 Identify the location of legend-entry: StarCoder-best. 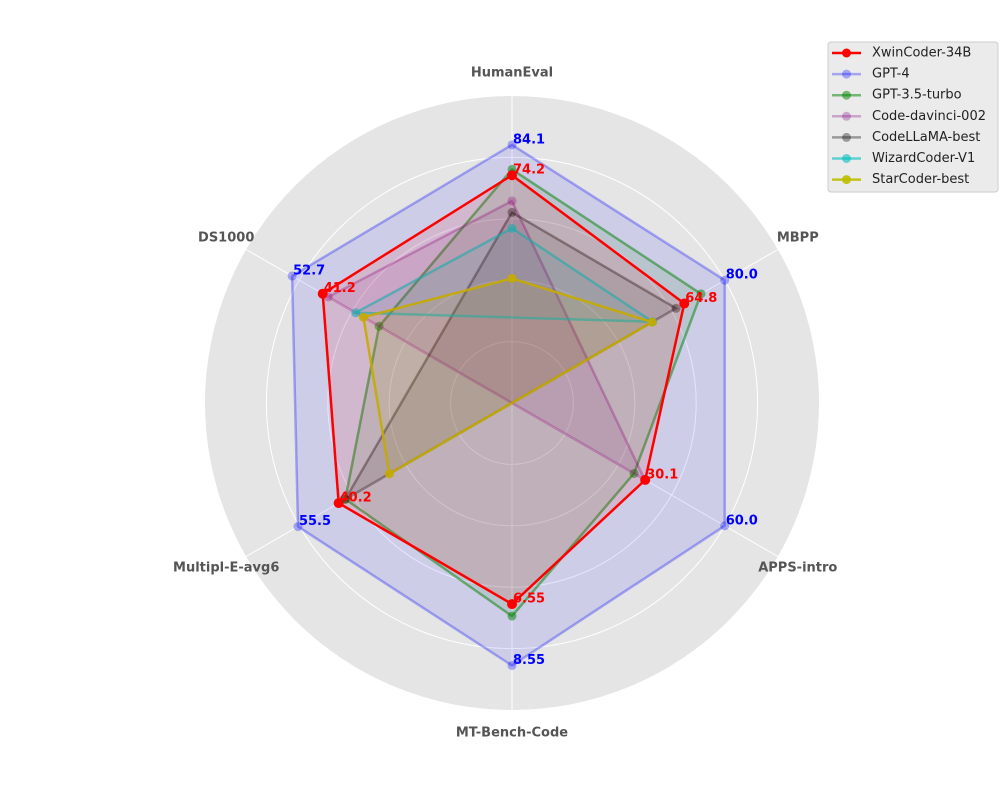
(900, 179).